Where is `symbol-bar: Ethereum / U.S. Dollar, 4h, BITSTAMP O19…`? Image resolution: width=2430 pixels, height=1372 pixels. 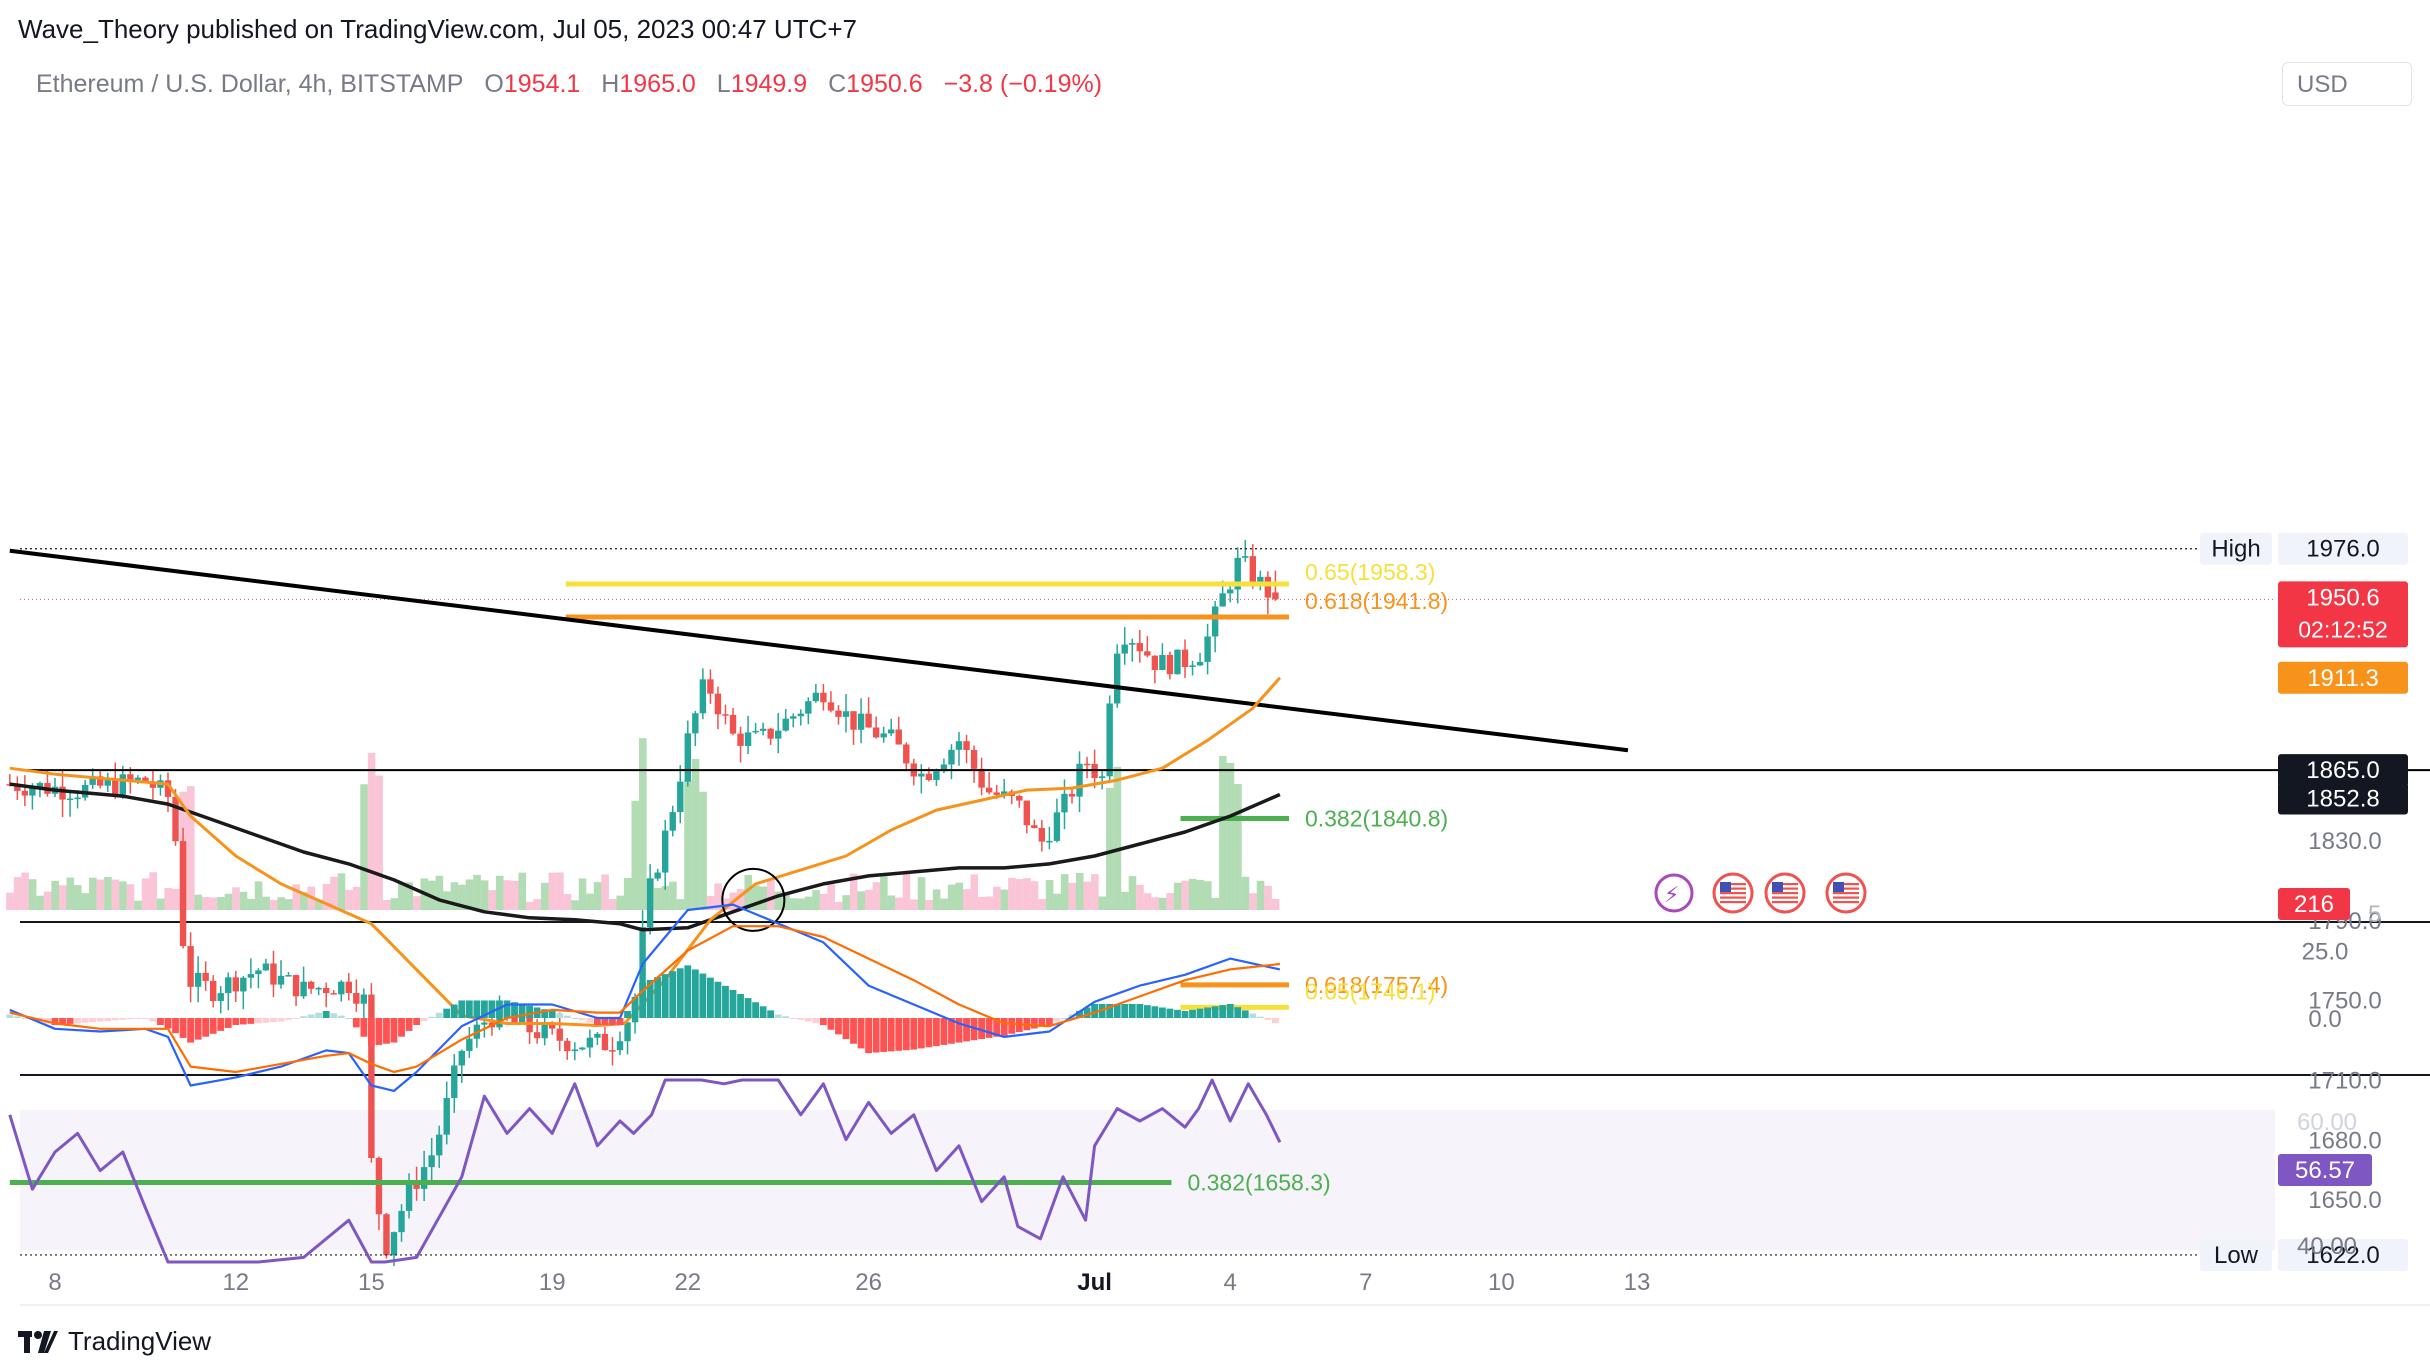
symbol-bar: Ethereum / U.S. Dollar, 4h, BITSTAMP O19… is located at coordinates (569, 84).